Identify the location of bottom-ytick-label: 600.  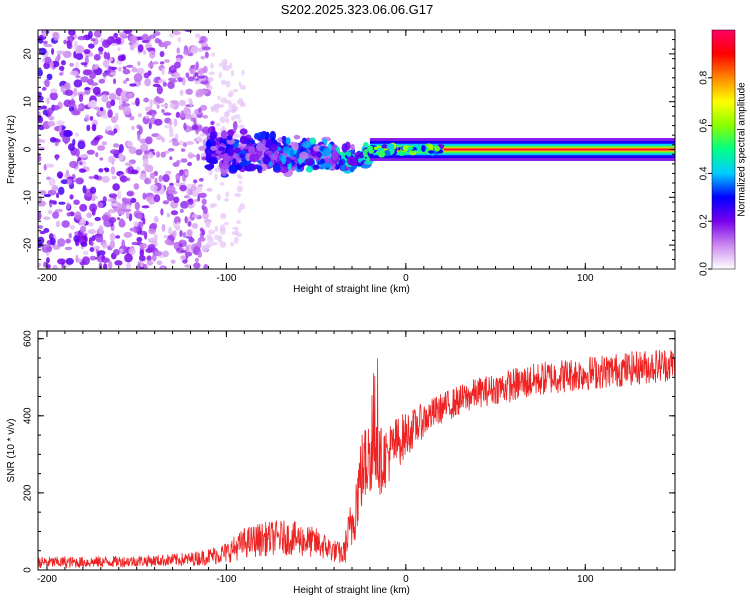
(28, 338).